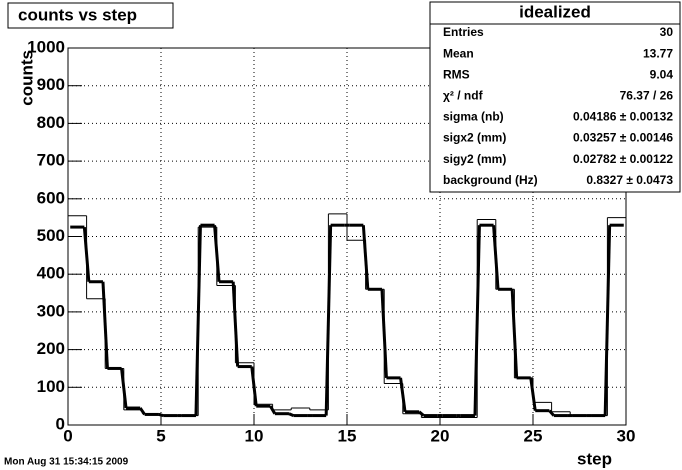  What do you see at coordinates (658, 53) in the screenshot?
I see `stats-value: 13.77` at bounding box center [658, 53].